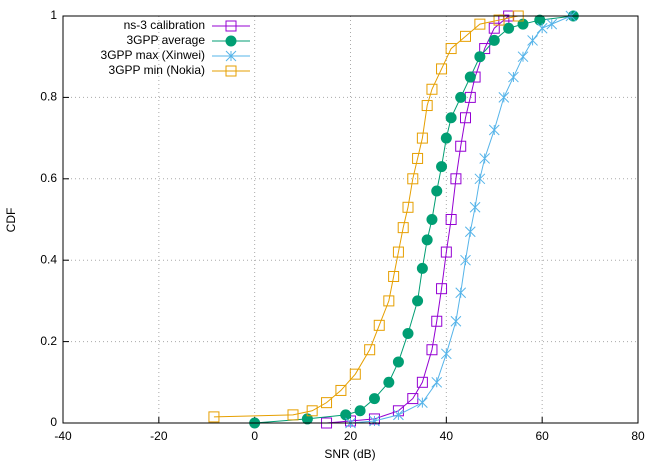 The width and height of the screenshot is (664, 465). What do you see at coordinates (11, 220) in the screenshot?
I see `y-axis-label: CDF` at bounding box center [11, 220].